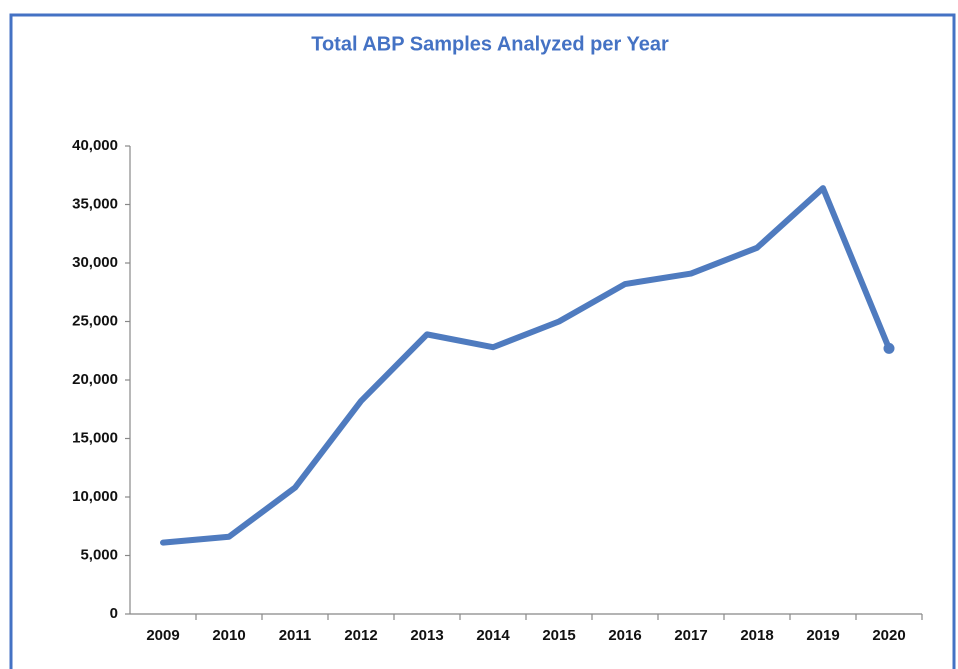 This screenshot has height=669, width=958. Describe the element at coordinates (756, 635) in the screenshot. I see `x-tick-label: 2018` at that location.